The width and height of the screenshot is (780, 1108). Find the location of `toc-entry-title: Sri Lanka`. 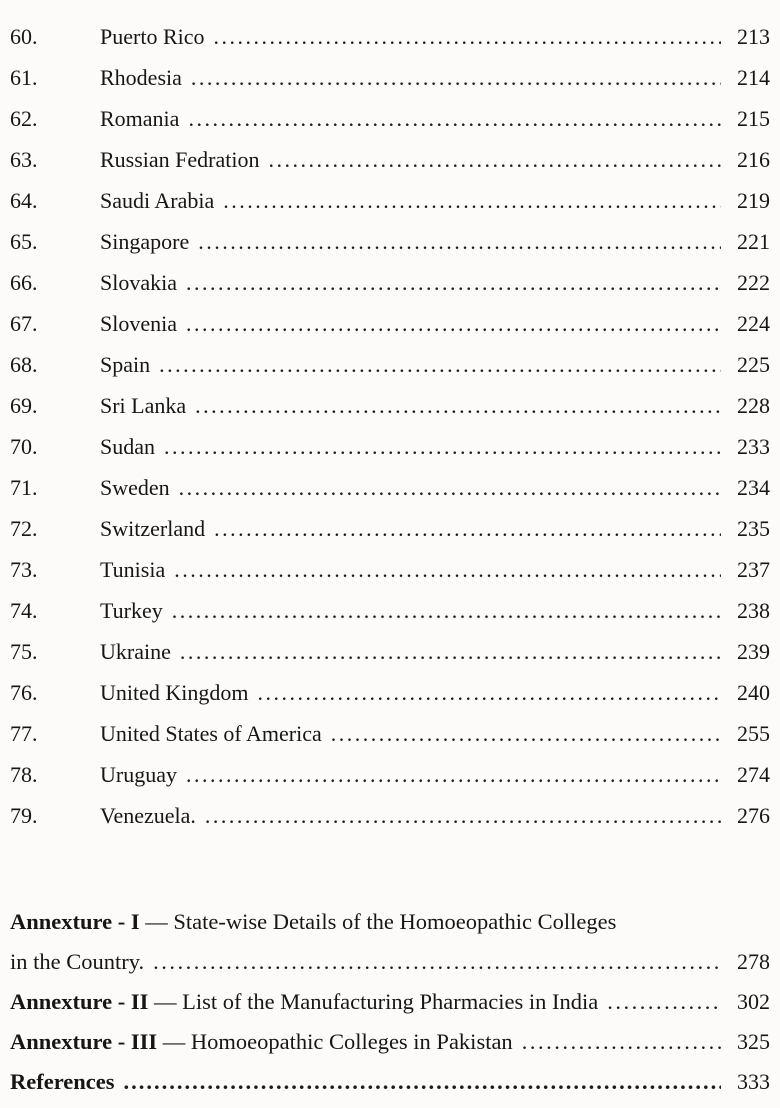

toc-entry-title: Sri Lanka is located at coordinates (143, 405).